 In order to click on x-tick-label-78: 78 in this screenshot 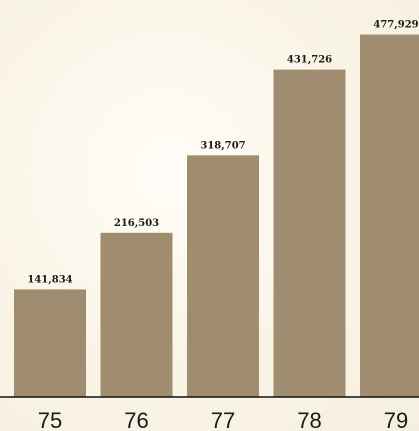, I will do `click(309, 419)`.